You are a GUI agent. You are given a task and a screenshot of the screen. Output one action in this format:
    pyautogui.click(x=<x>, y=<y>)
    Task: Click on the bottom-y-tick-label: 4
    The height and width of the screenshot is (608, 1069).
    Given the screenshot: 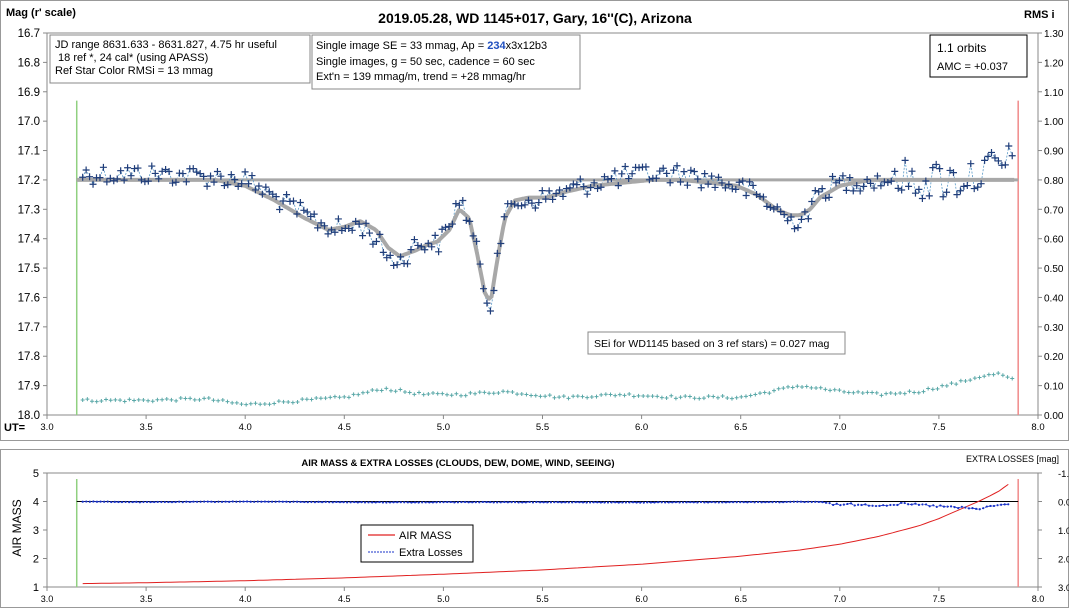 What is the action you would take?
    pyautogui.click(x=36, y=503)
    